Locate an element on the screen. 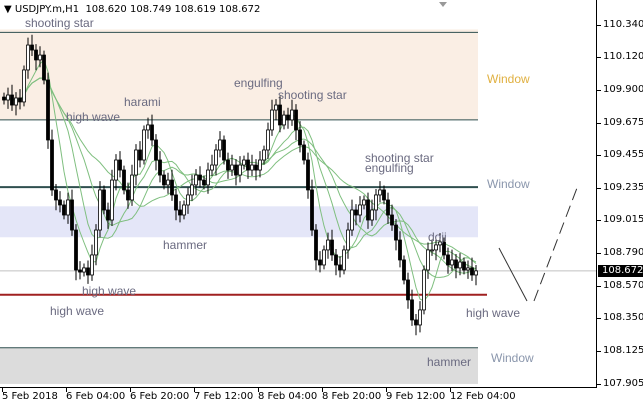  x-tick-label: 7 Feb 12:00 is located at coordinates (224, 396).